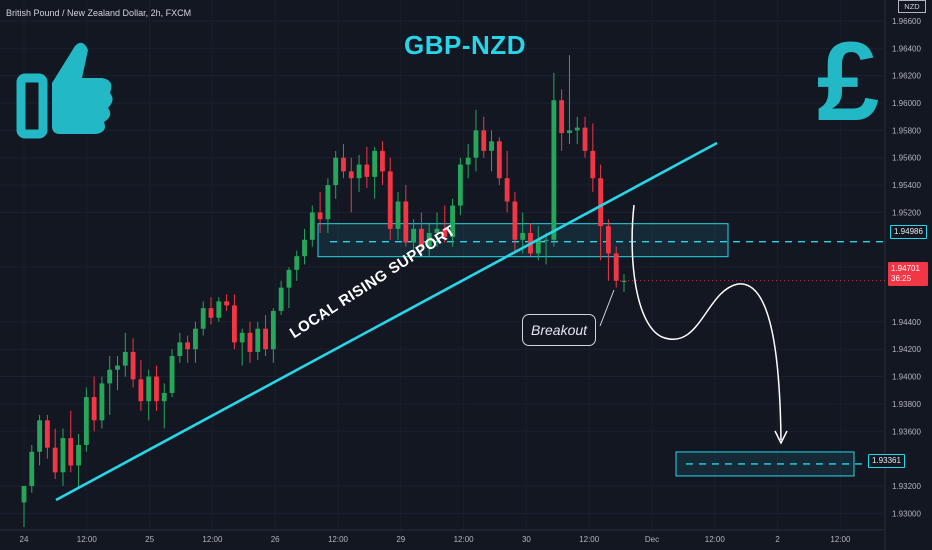 The height and width of the screenshot is (550, 932). I want to click on x-tick-label: Dec, so click(652, 539).